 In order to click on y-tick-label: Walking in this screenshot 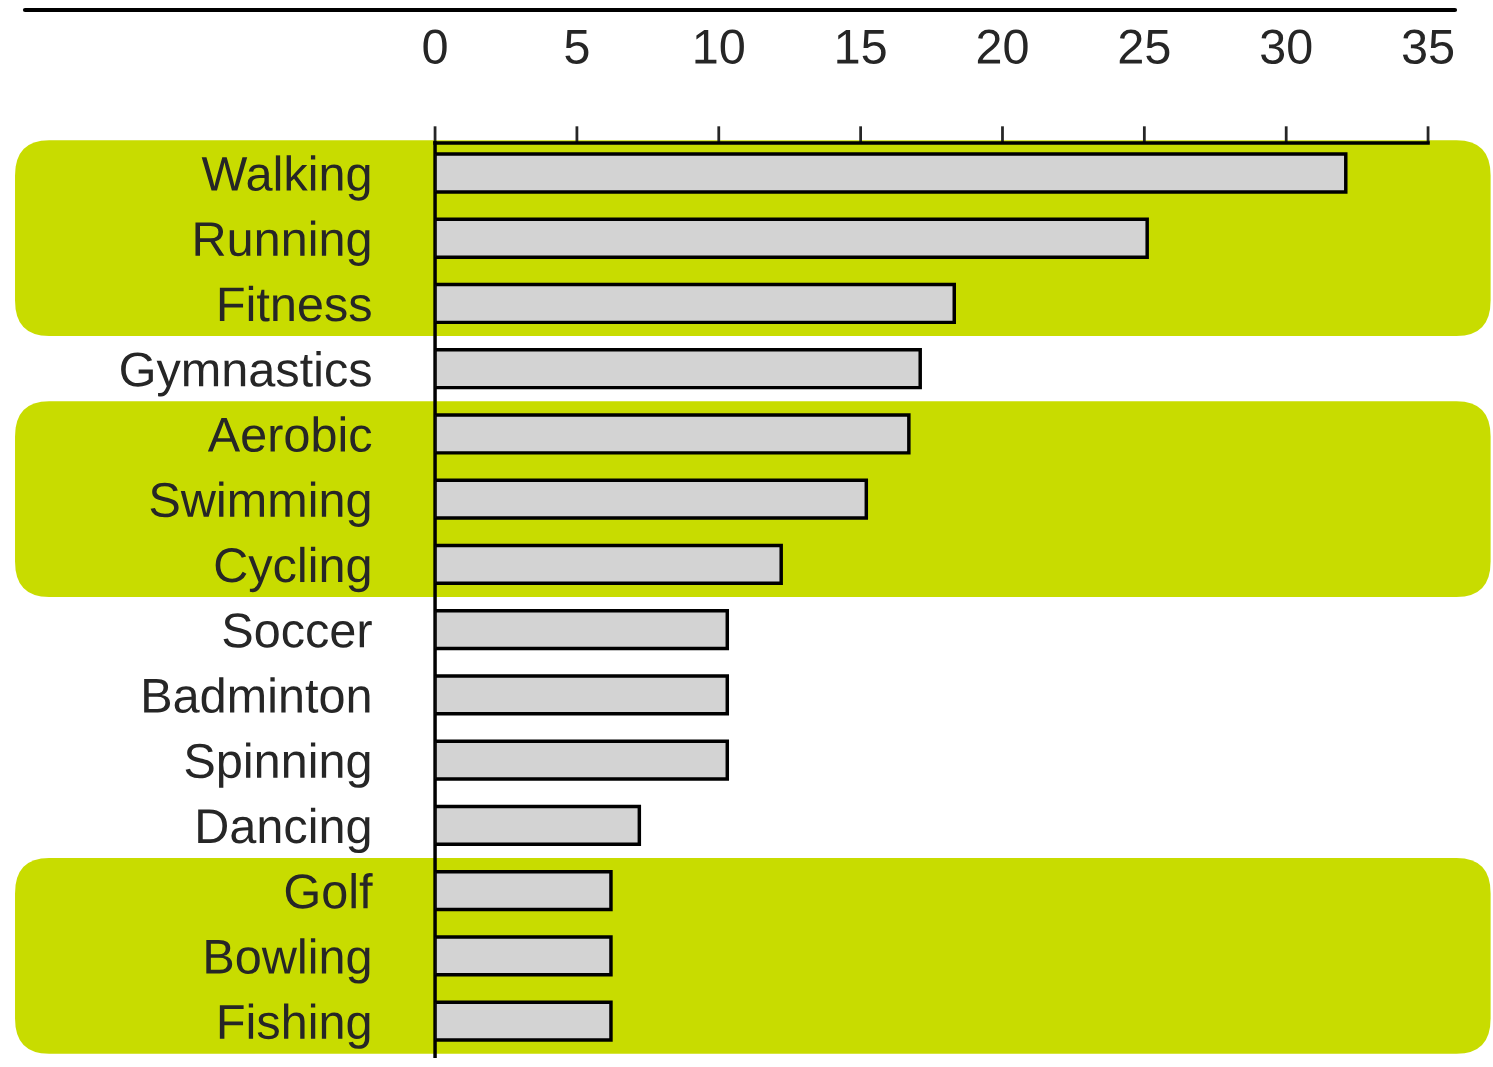, I will do `click(285, 178)`.